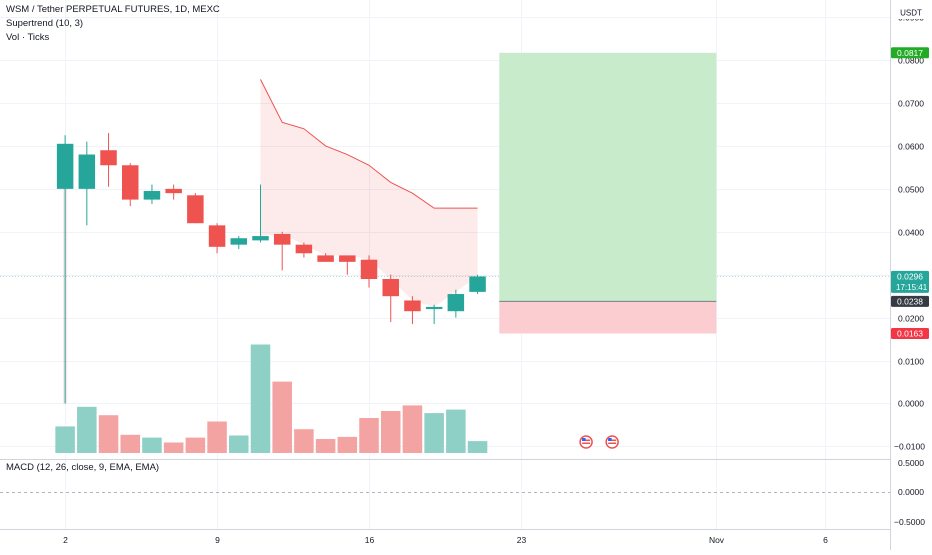 The width and height of the screenshot is (932, 555). I want to click on currency-button-bg, so click(911, 12).